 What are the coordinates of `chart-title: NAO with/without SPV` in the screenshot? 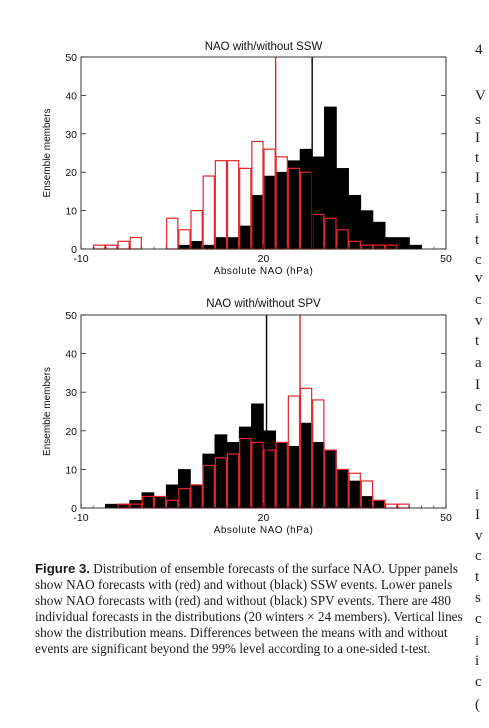 It's located at (263, 304).